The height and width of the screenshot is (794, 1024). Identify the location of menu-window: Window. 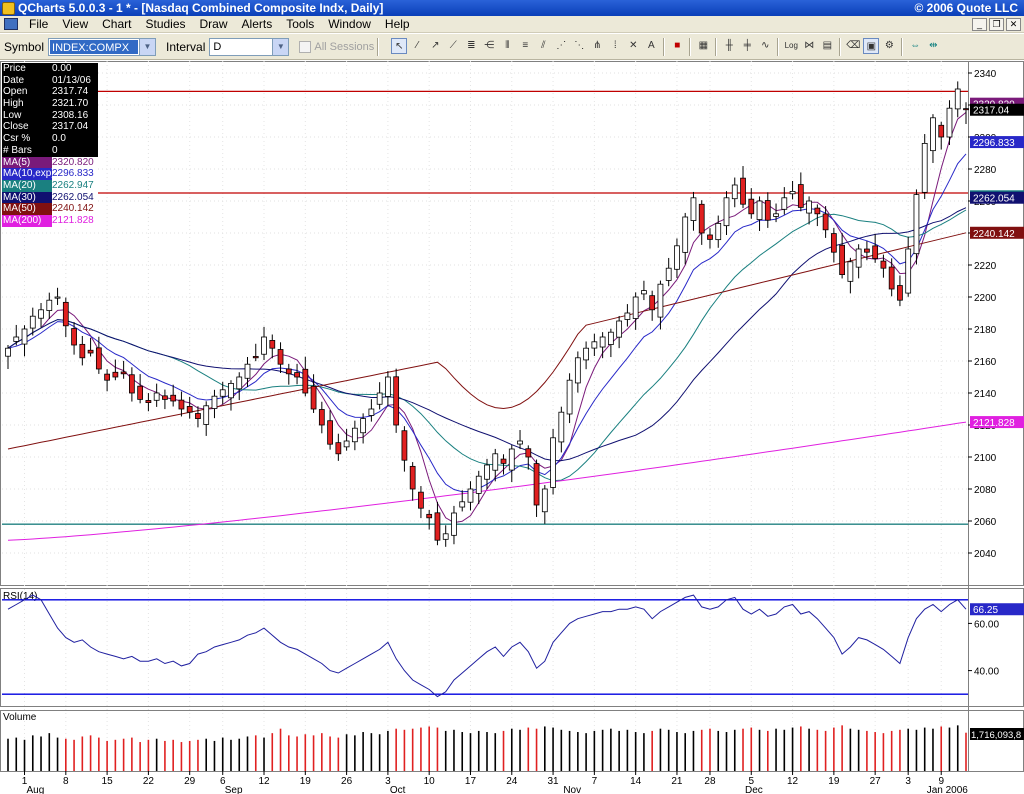
(349, 23).